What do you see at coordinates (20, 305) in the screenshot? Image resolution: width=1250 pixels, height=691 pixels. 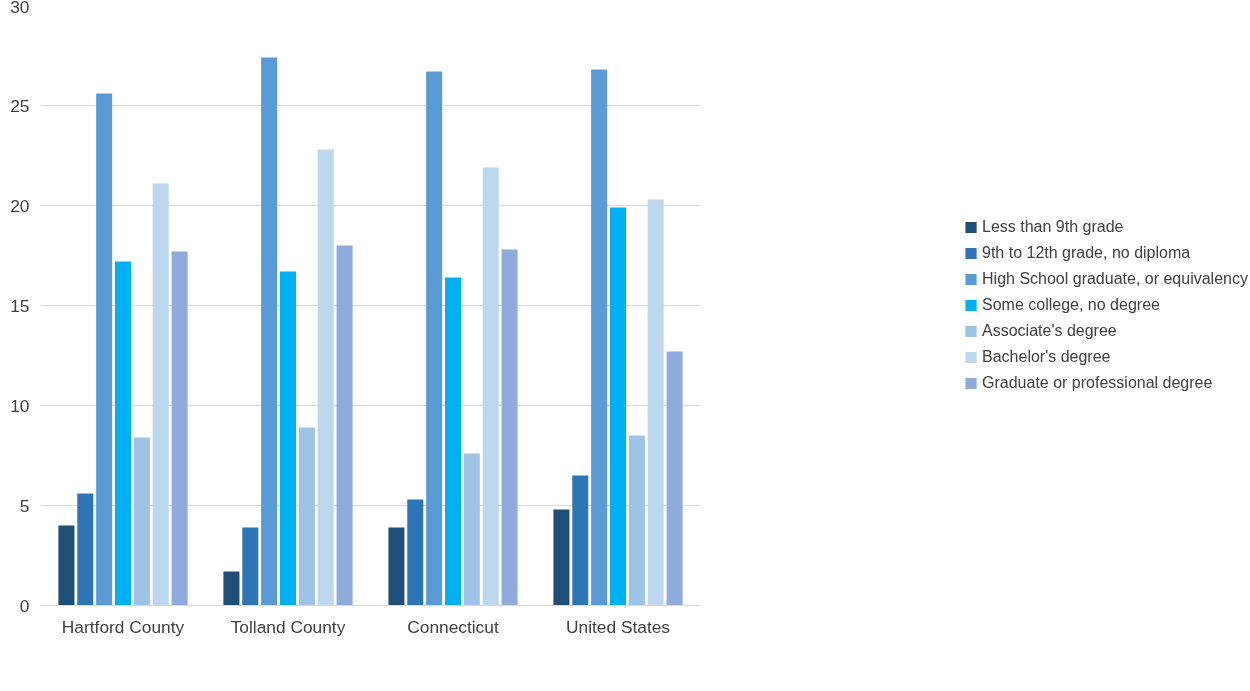 I see `y-tick-label: 15` at bounding box center [20, 305].